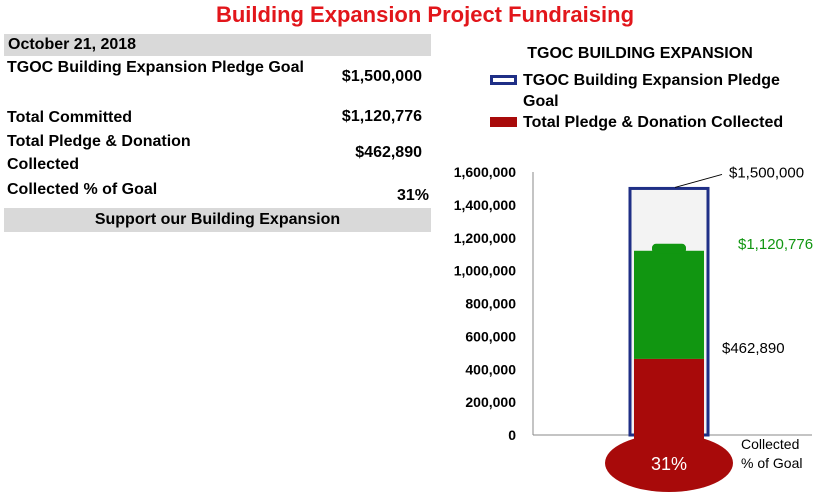 This screenshot has height=495, width=832. Describe the element at coordinates (775, 244) in the screenshot. I see `committed-data-label: $1,120,776` at that location.